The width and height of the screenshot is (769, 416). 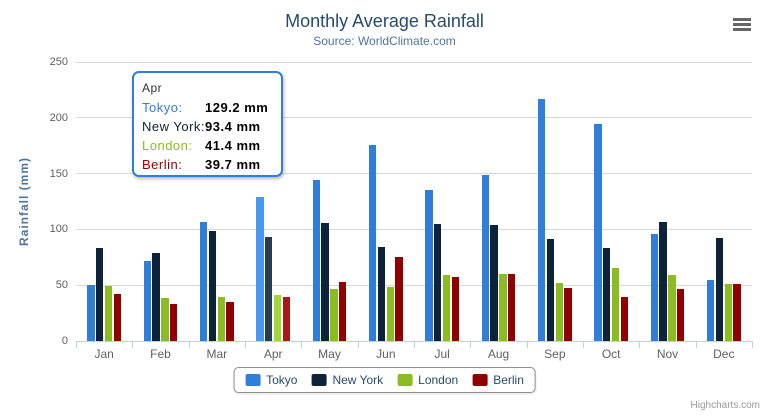 I want to click on bar-london-apr, so click(x=277, y=317).